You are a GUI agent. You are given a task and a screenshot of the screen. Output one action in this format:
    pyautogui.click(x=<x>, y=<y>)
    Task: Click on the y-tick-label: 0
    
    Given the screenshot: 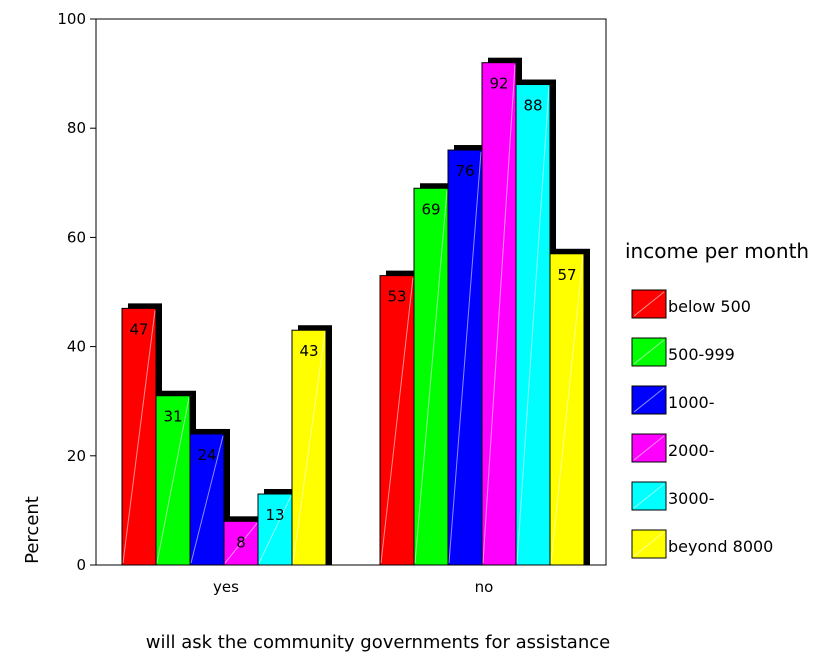 What is the action you would take?
    pyautogui.click(x=81, y=565)
    